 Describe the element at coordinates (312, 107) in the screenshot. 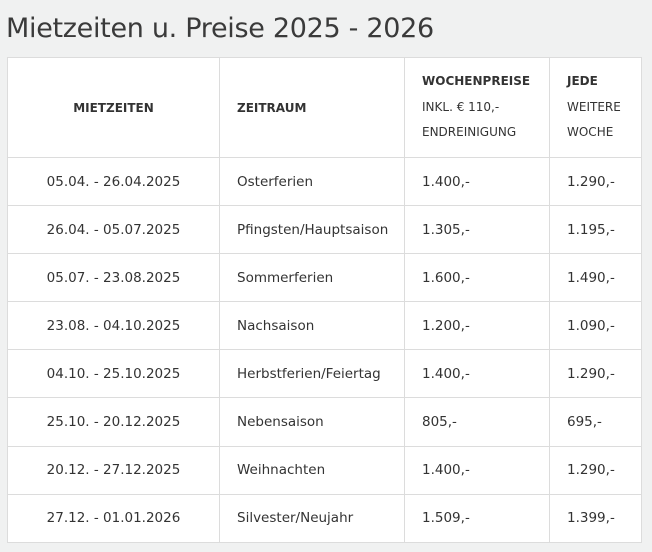

I see `header-zeitraum: ZEITRAUM` at that location.